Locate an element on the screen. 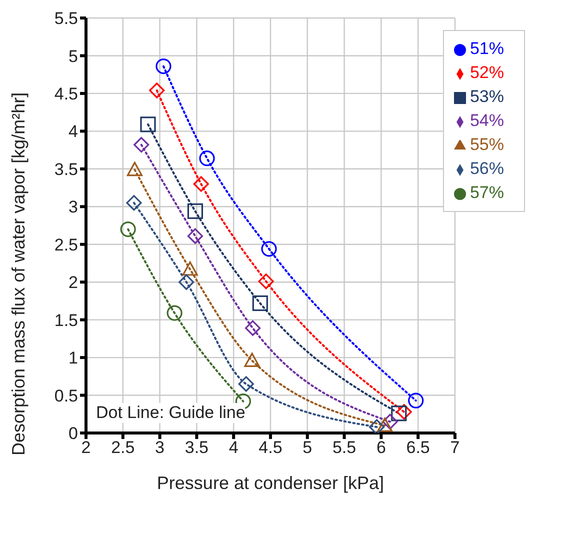 Image resolution: width=563 pixels, height=551 pixels. x-tick-label: 4.5 is located at coordinates (270, 448).